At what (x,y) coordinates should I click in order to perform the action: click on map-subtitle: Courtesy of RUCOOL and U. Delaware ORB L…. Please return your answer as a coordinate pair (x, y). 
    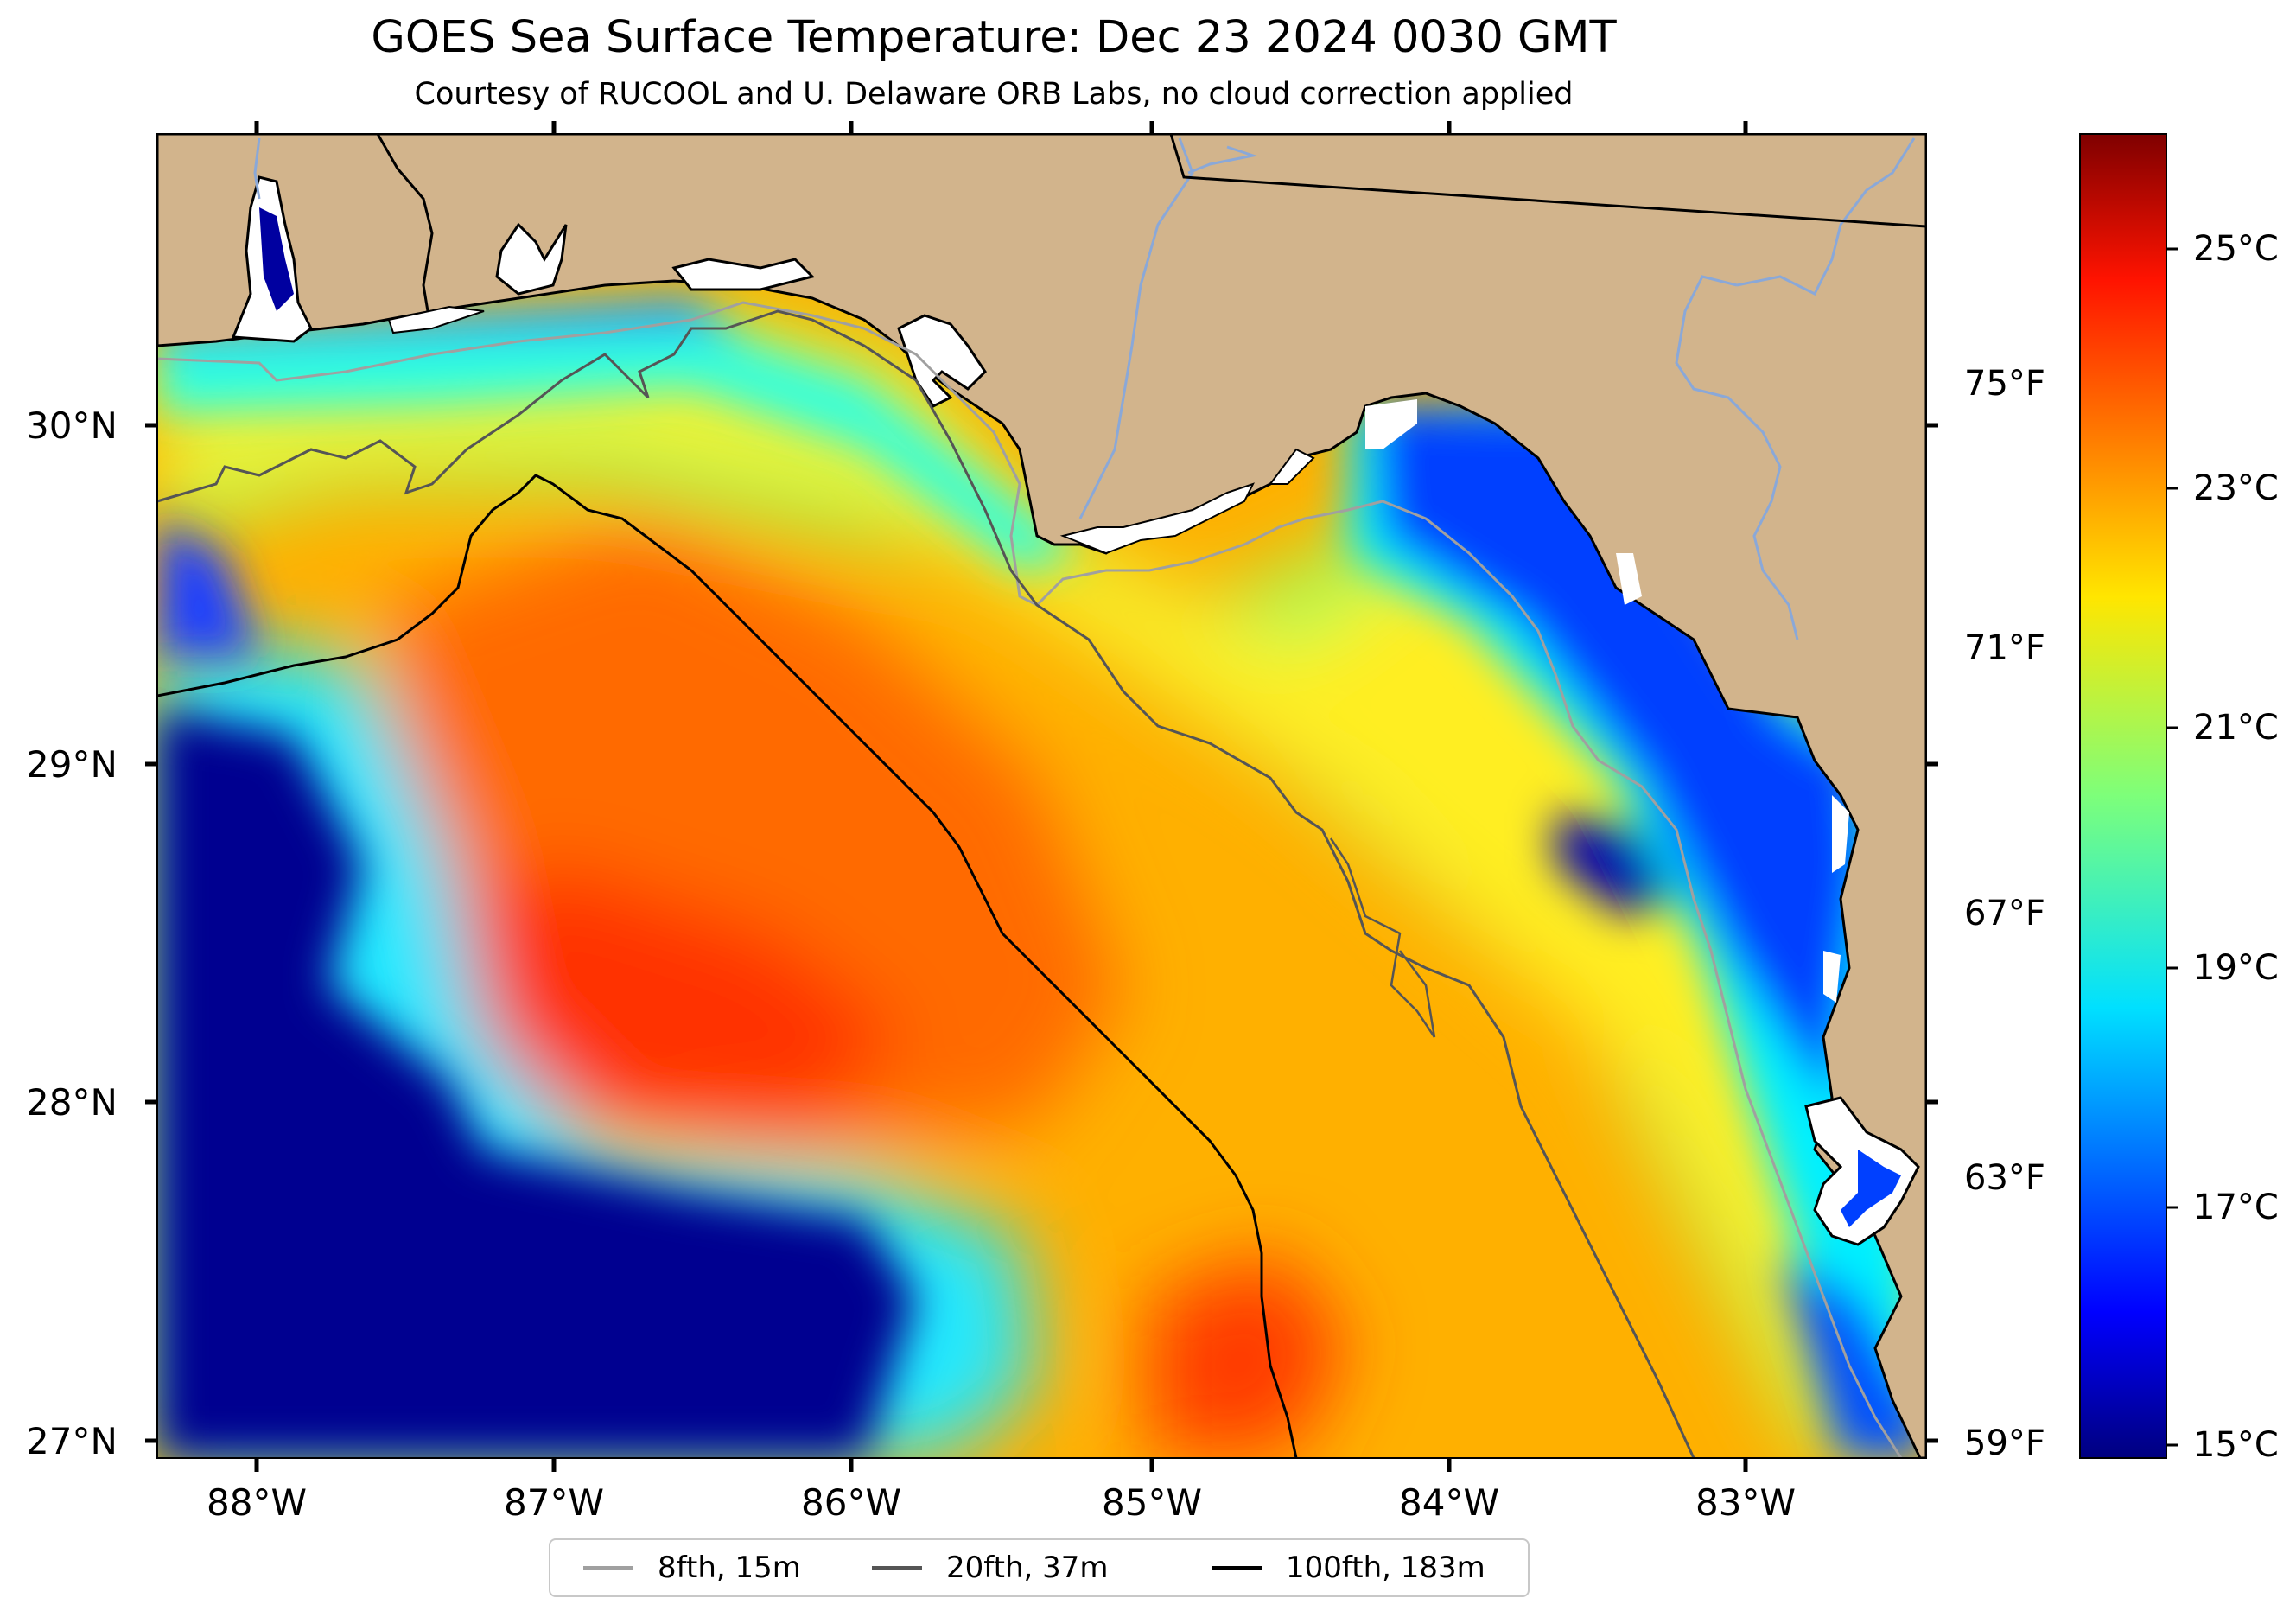
    Looking at the image, I should click on (994, 94).